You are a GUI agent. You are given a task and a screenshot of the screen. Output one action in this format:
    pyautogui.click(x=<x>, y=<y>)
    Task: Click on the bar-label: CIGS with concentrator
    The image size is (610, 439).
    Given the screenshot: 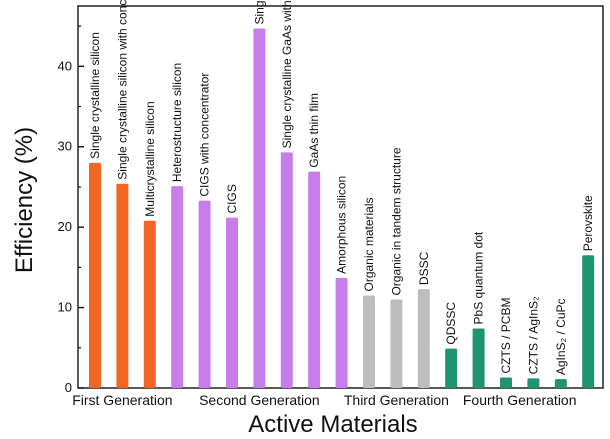 What is the action you would take?
    pyautogui.click(x=205, y=135)
    